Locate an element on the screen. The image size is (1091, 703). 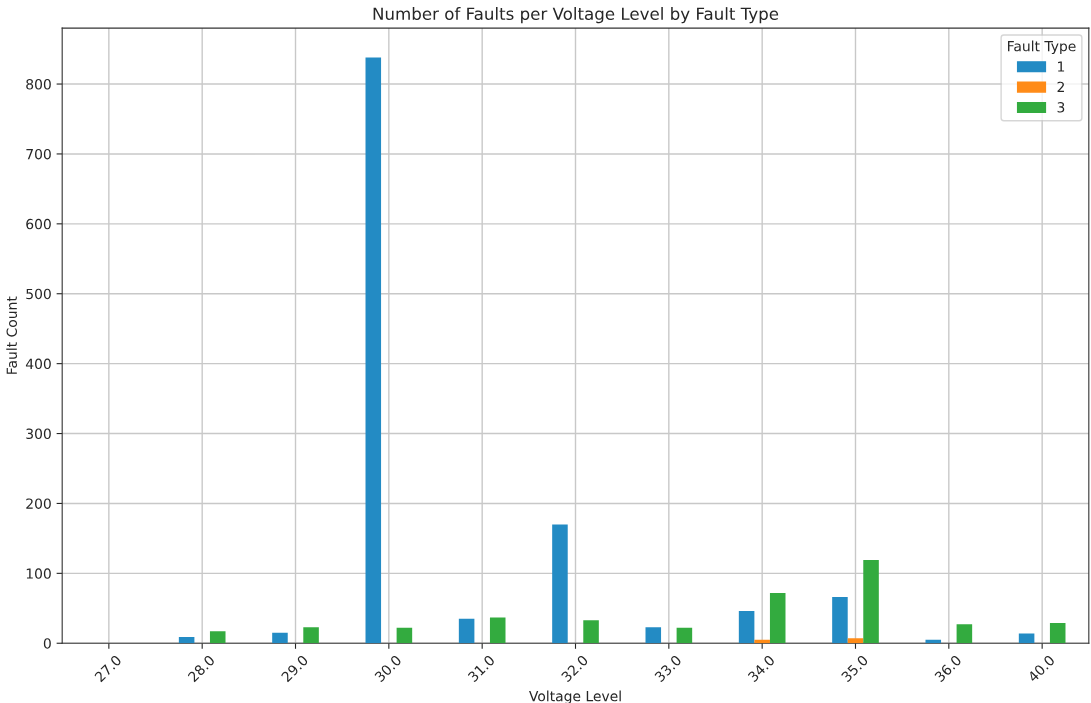
y-tick-label: 100 is located at coordinates (38, 573).